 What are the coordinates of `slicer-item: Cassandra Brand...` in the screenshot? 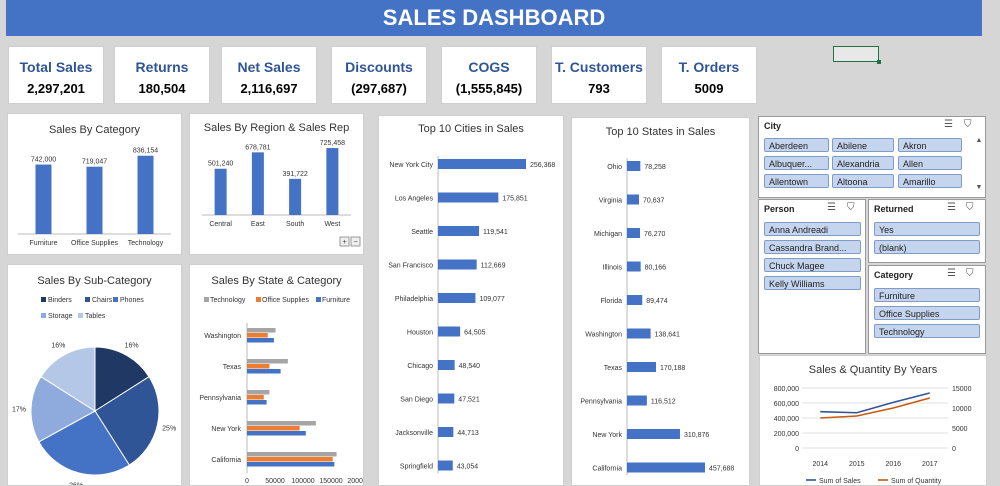 It's located at (812, 247).